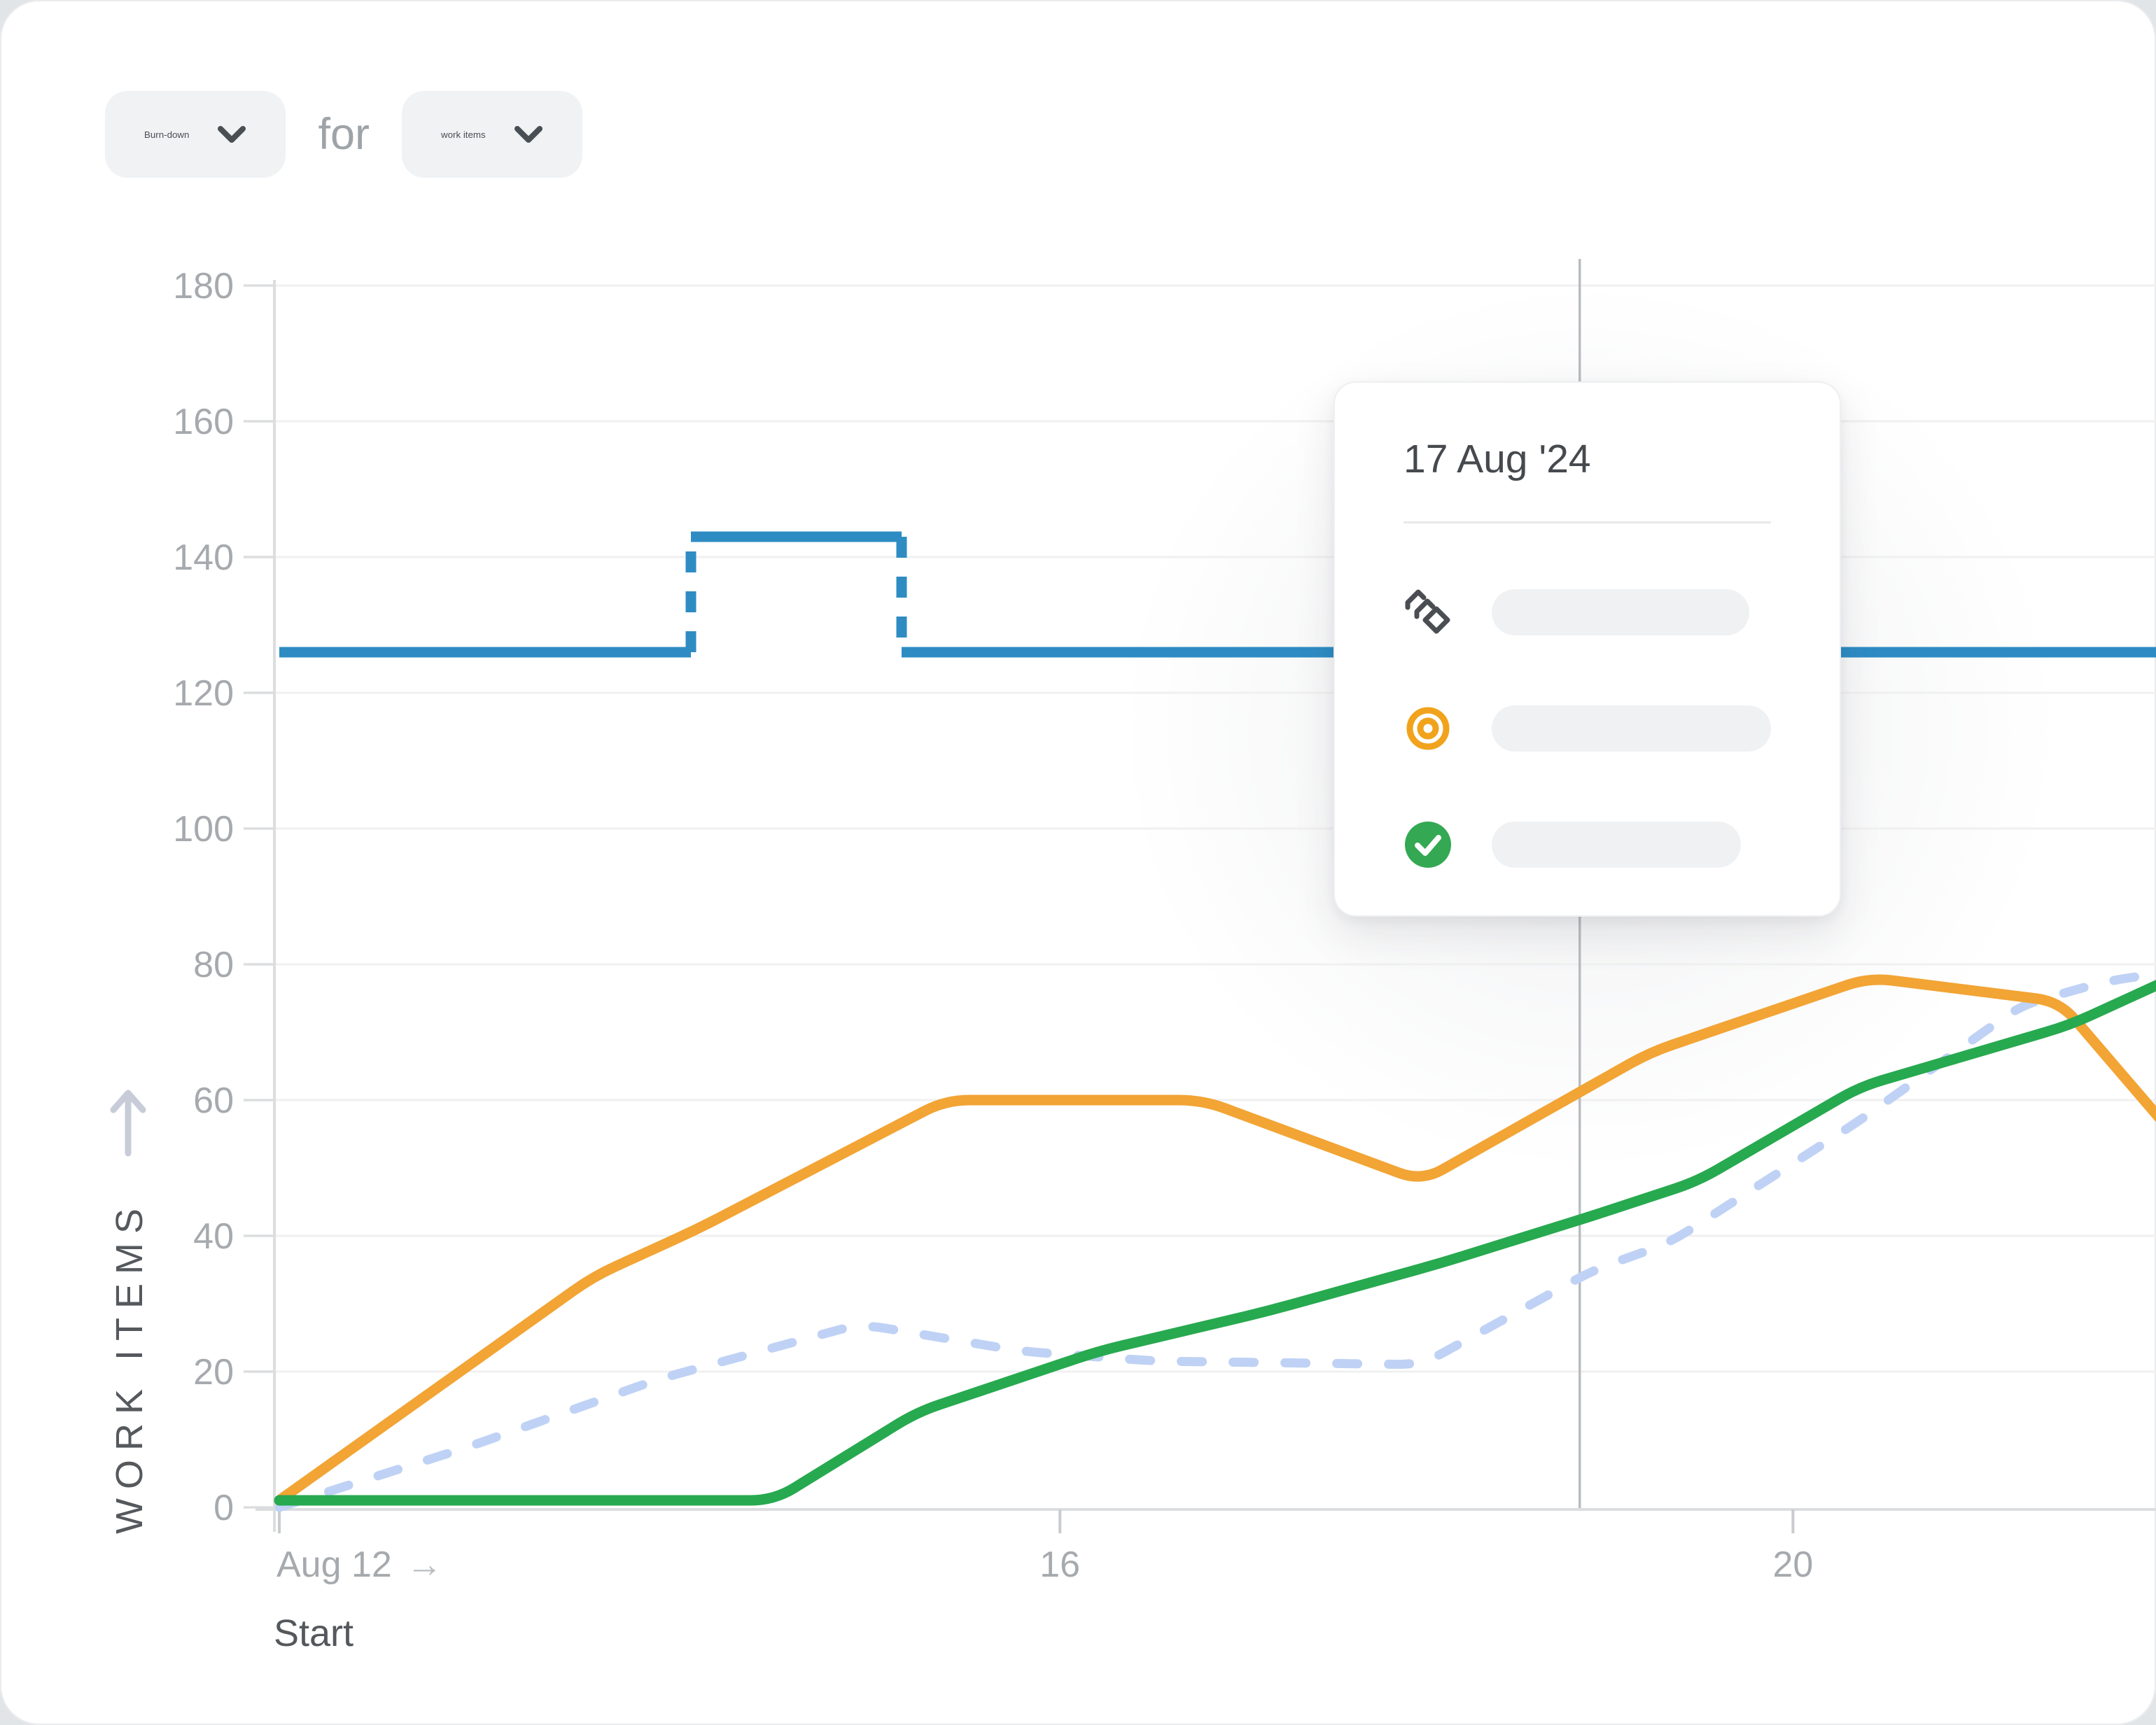 This screenshot has height=1725, width=2156. I want to click on tooltip-row-started, so click(1587, 728).